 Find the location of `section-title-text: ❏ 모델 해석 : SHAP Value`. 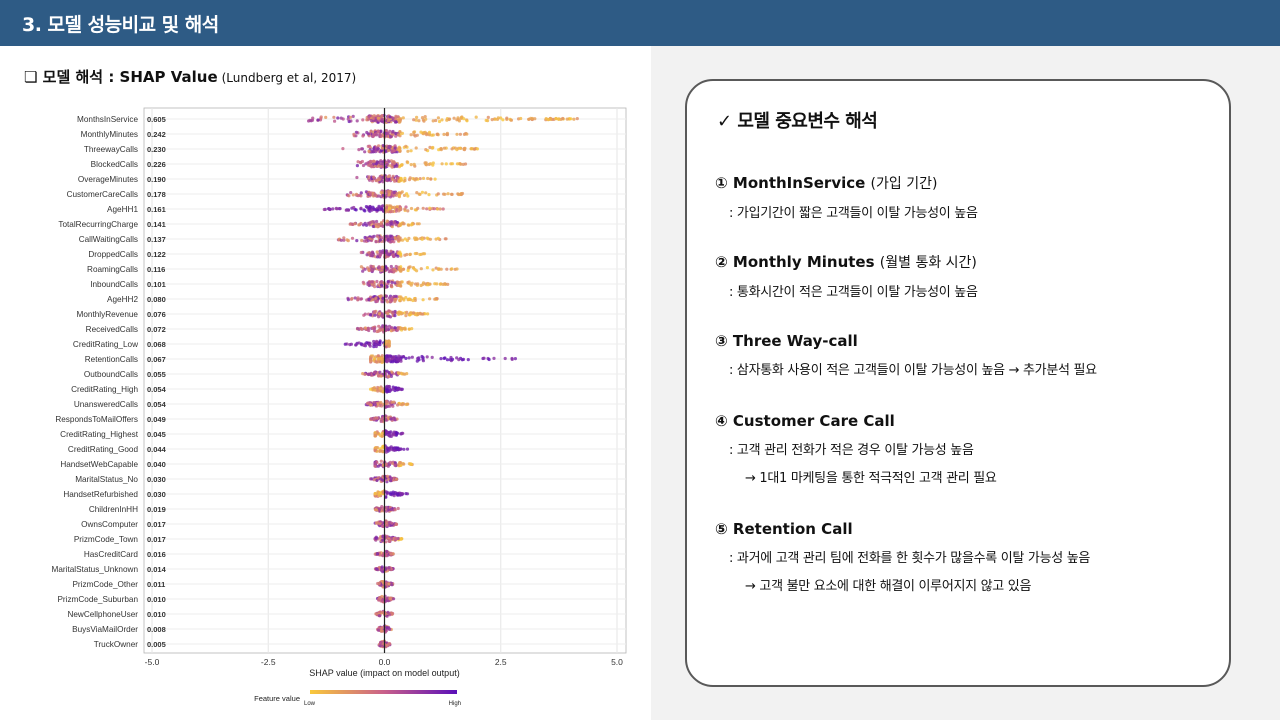

section-title-text: ❏ 모델 해석 : SHAP Value is located at coordinates (121, 77).